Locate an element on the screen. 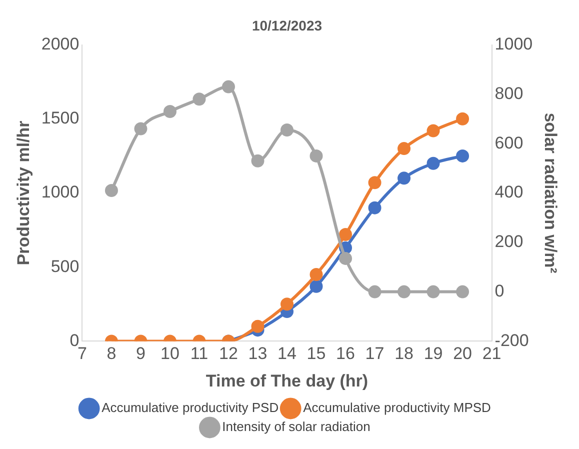 This screenshot has height=449, width=579. y-tick-label: 500 is located at coordinates (65, 266).